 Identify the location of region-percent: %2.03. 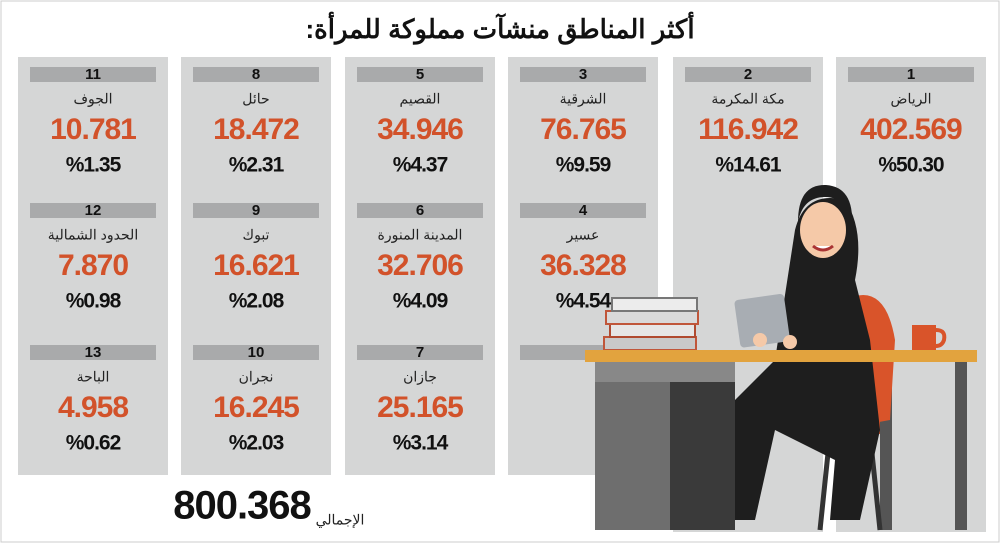
(256, 443).